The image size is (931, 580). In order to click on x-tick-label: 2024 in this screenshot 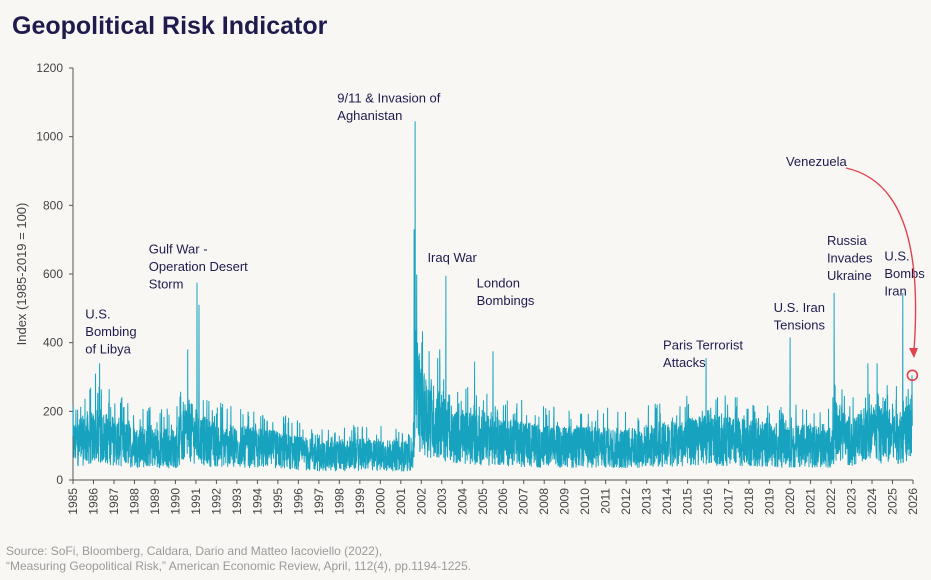, I will do `click(872, 501)`.